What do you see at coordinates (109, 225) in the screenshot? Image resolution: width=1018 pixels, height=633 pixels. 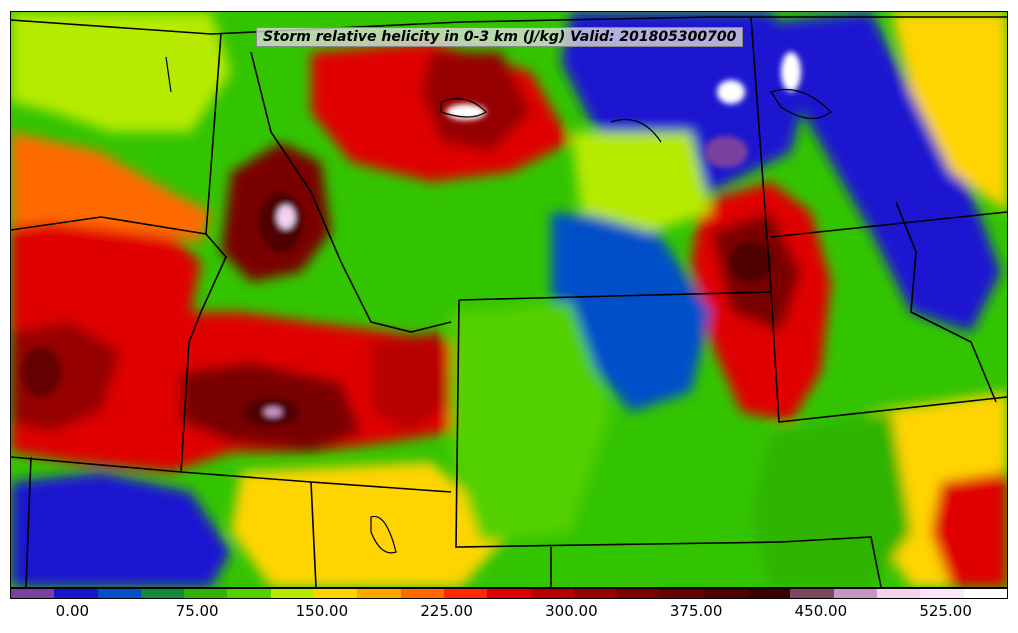 I see `border-wa-or` at bounding box center [109, 225].